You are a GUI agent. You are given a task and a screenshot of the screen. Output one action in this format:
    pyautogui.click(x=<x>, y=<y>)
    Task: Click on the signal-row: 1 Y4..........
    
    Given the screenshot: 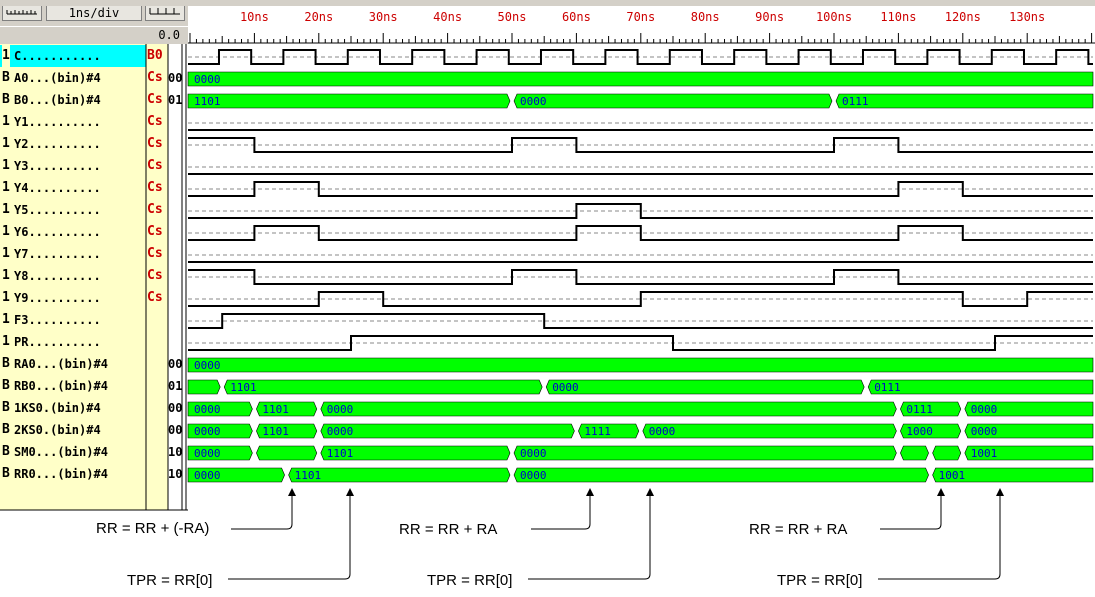 What is the action you would take?
    pyautogui.click(x=73, y=188)
    